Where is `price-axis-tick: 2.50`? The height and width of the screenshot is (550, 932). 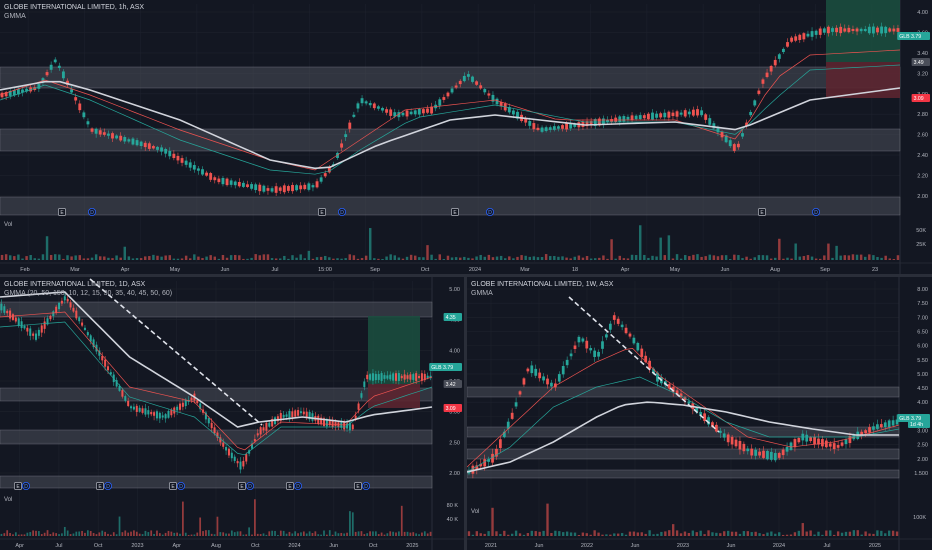 price-axis-tick: 2.50 is located at coordinates (922, 446).